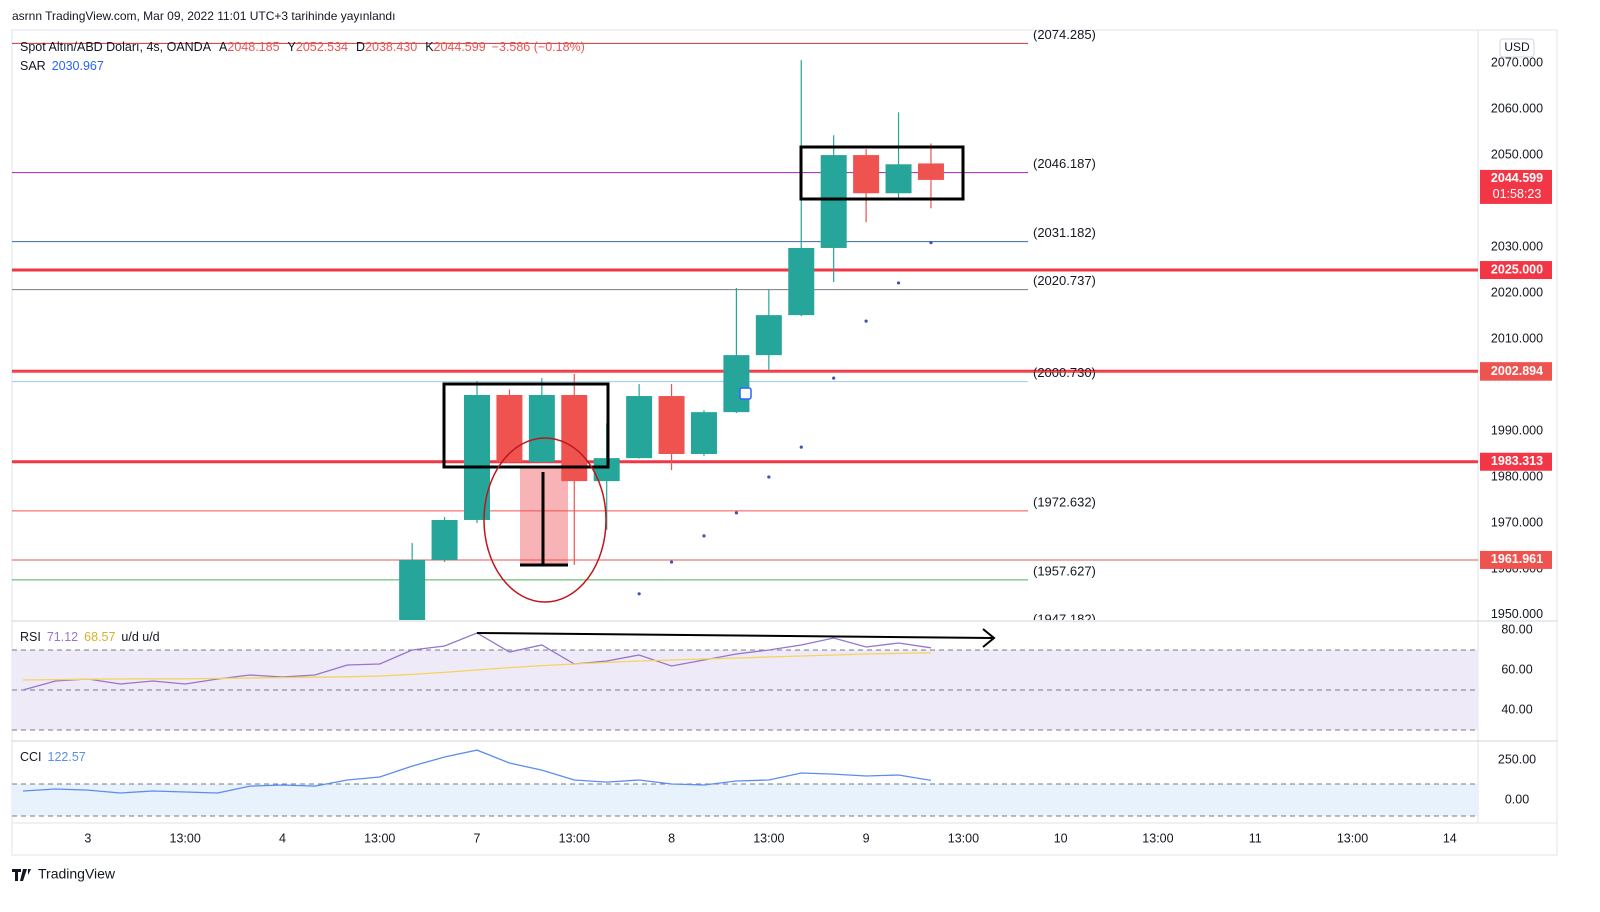 The image size is (1600, 912). I want to click on legend-key: D, so click(360, 47).